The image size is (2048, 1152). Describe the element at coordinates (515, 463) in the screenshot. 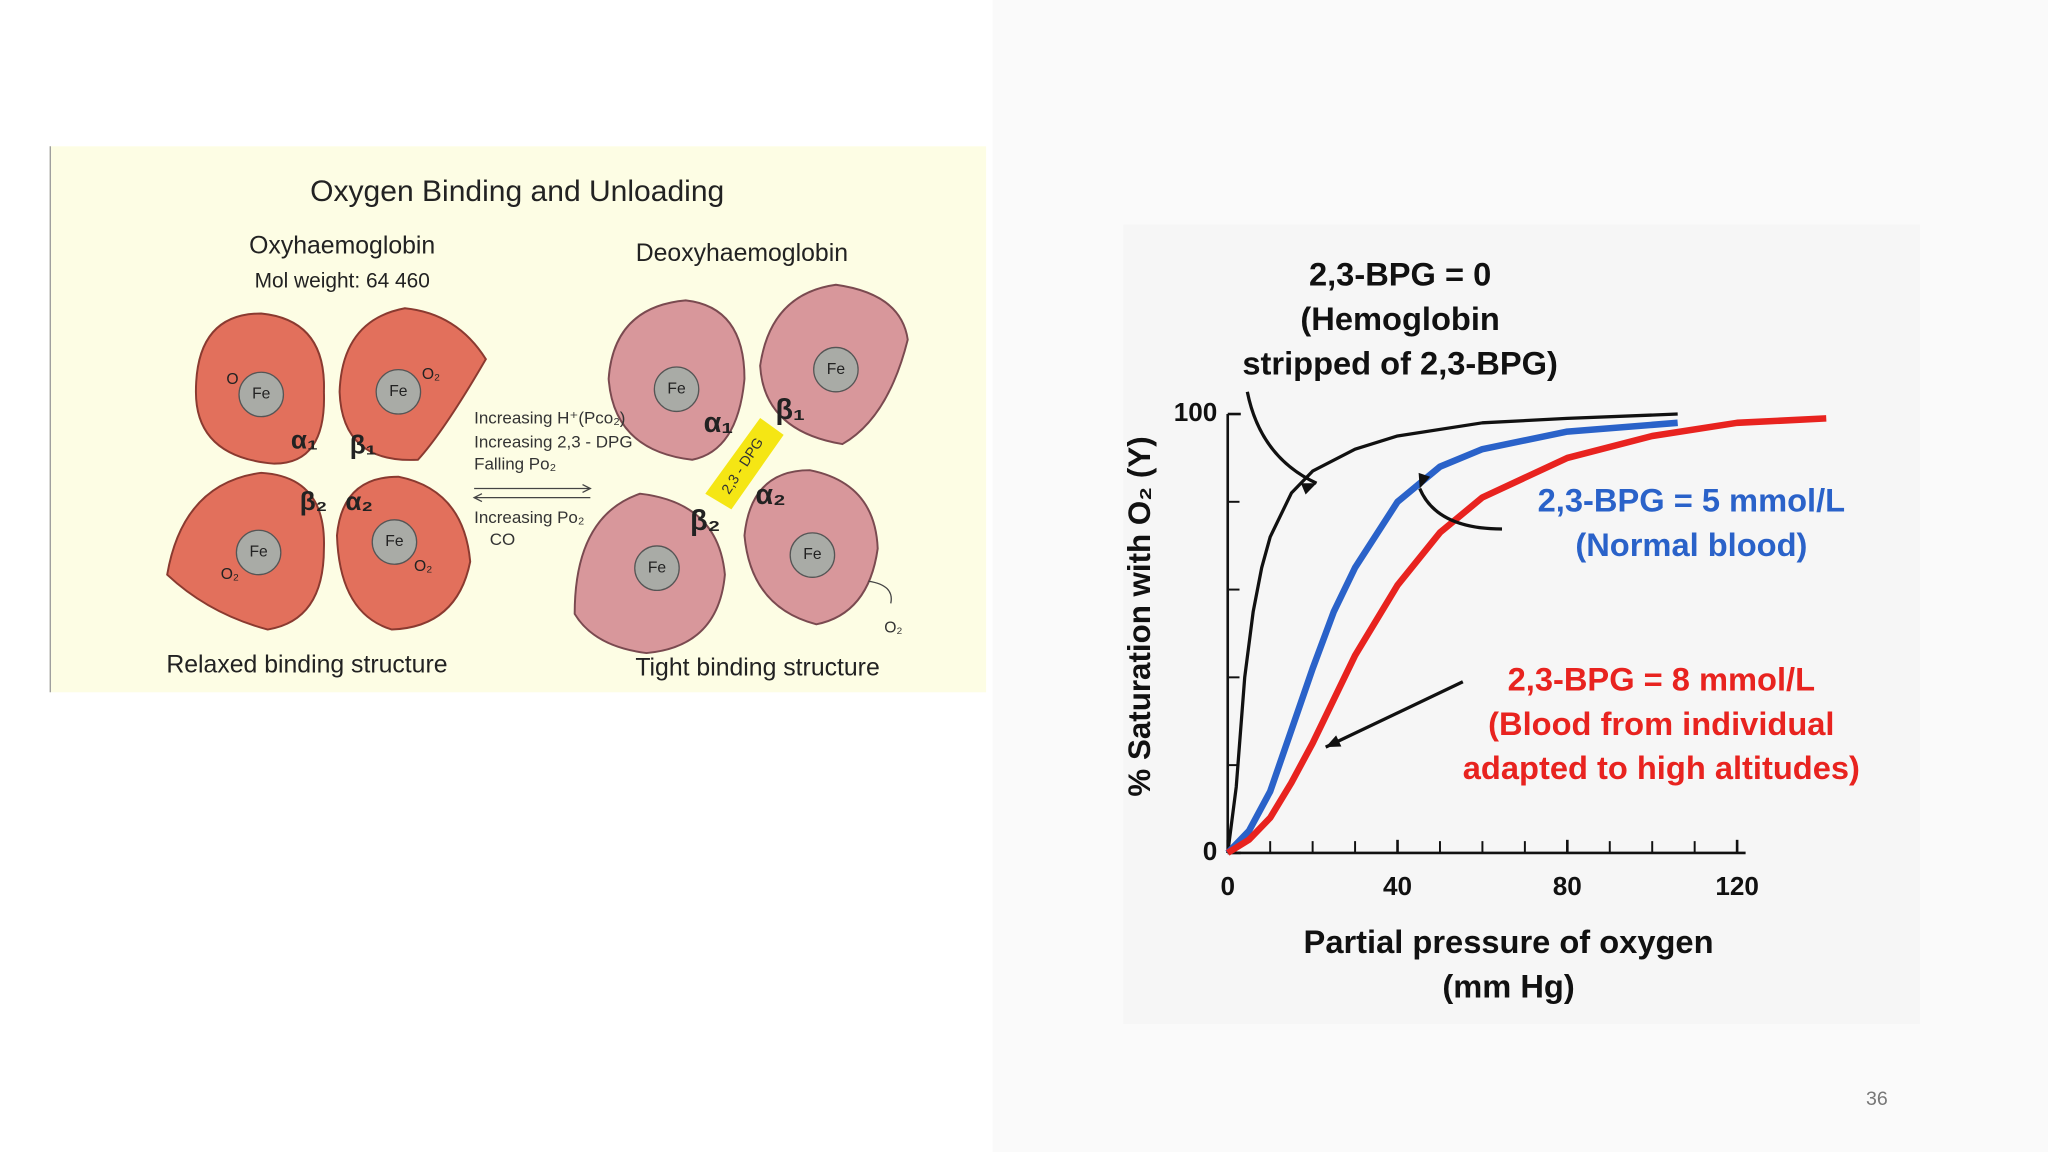

I see `label: Falling Po₂` at that location.